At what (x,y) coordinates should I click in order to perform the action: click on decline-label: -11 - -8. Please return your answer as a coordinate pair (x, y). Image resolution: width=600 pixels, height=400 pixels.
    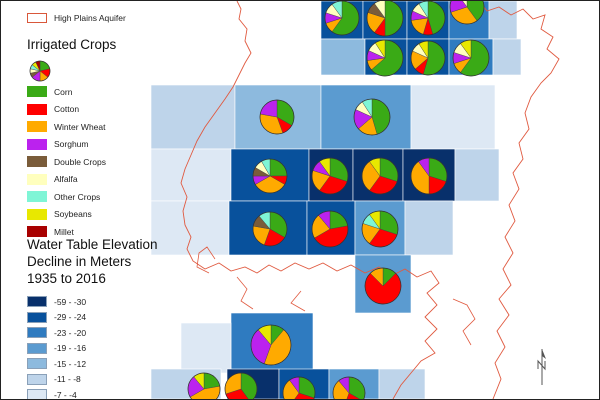
    Looking at the image, I should click on (67, 379).